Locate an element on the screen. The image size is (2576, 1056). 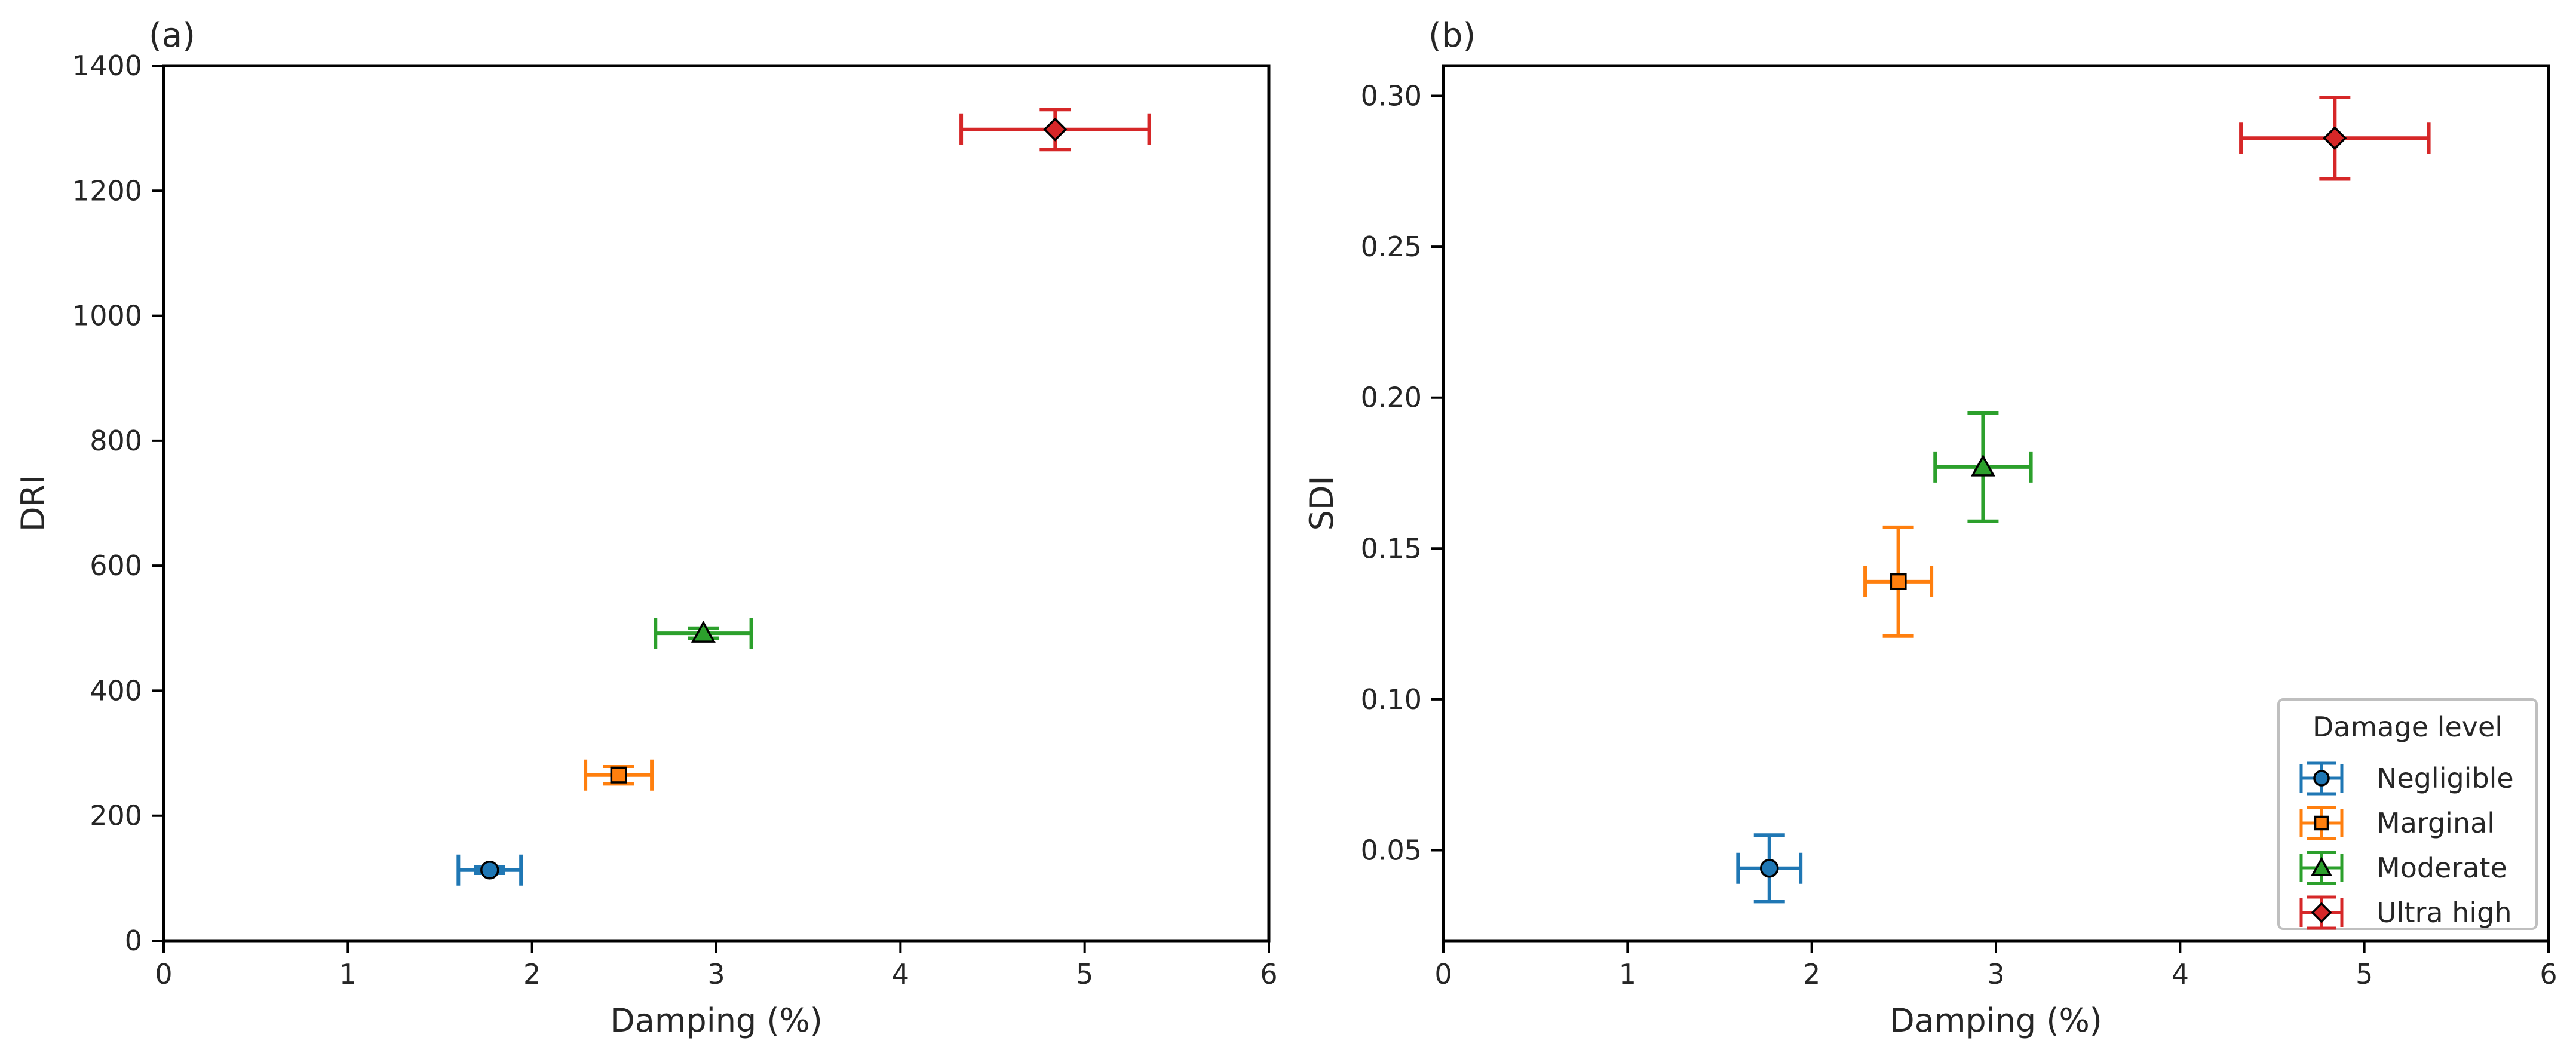
data-point-b-marginal is located at coordinates (1898, 581).